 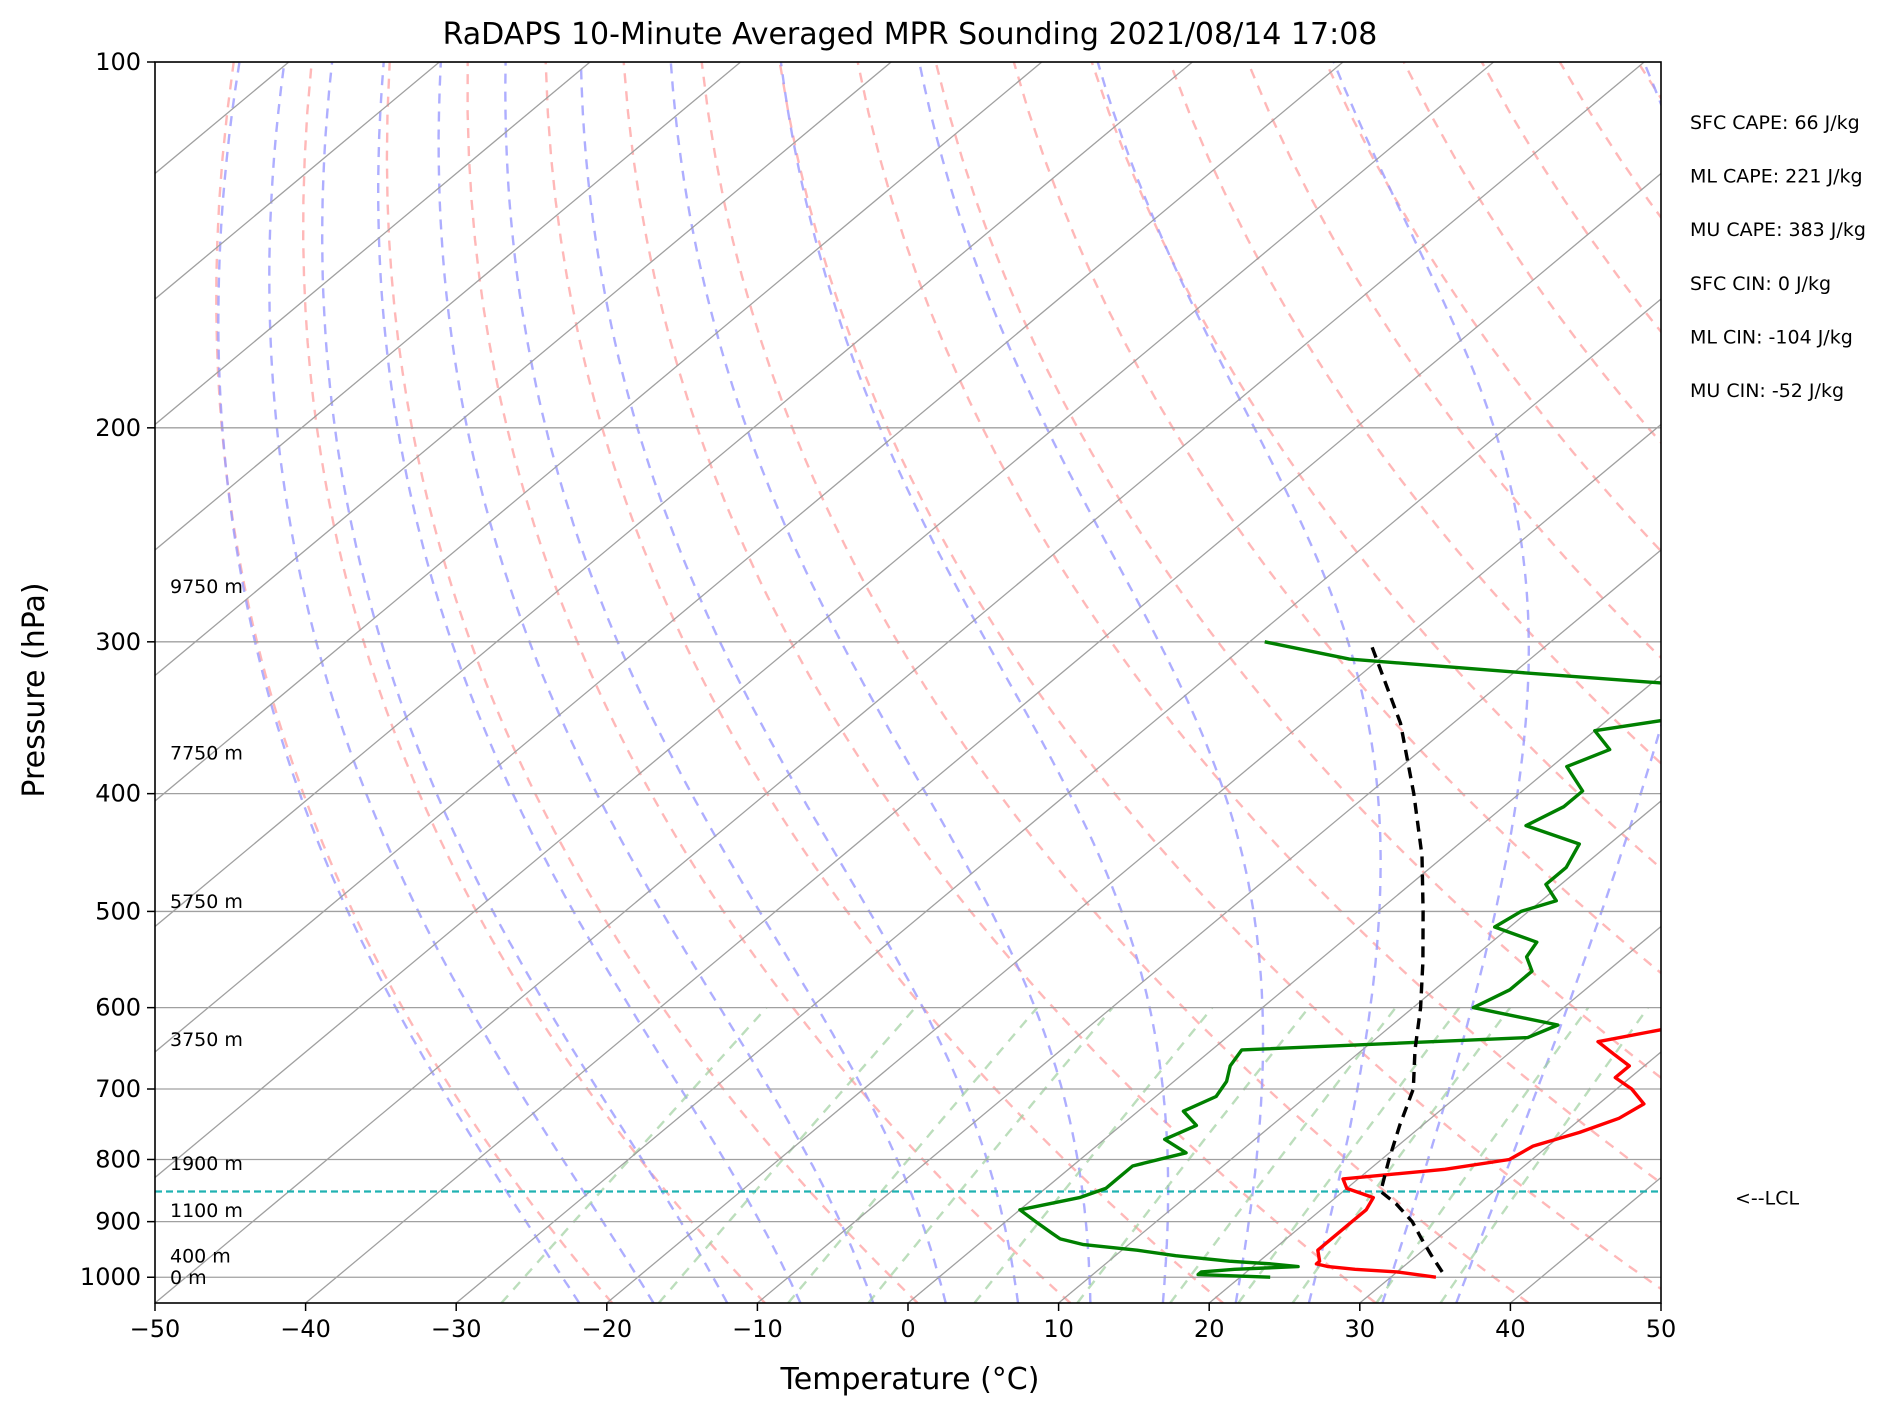 I want to click on cape-cin-text: MU CAPE: 383 J/kg, so click(x=1778, y=230).